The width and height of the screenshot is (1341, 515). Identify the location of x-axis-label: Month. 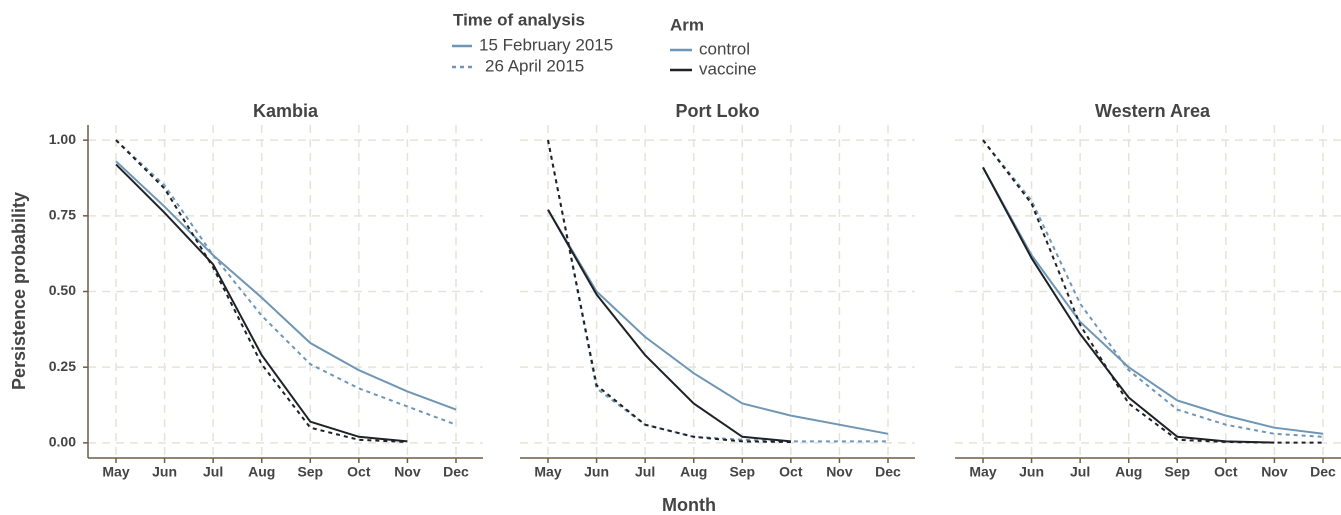
(689, 505).